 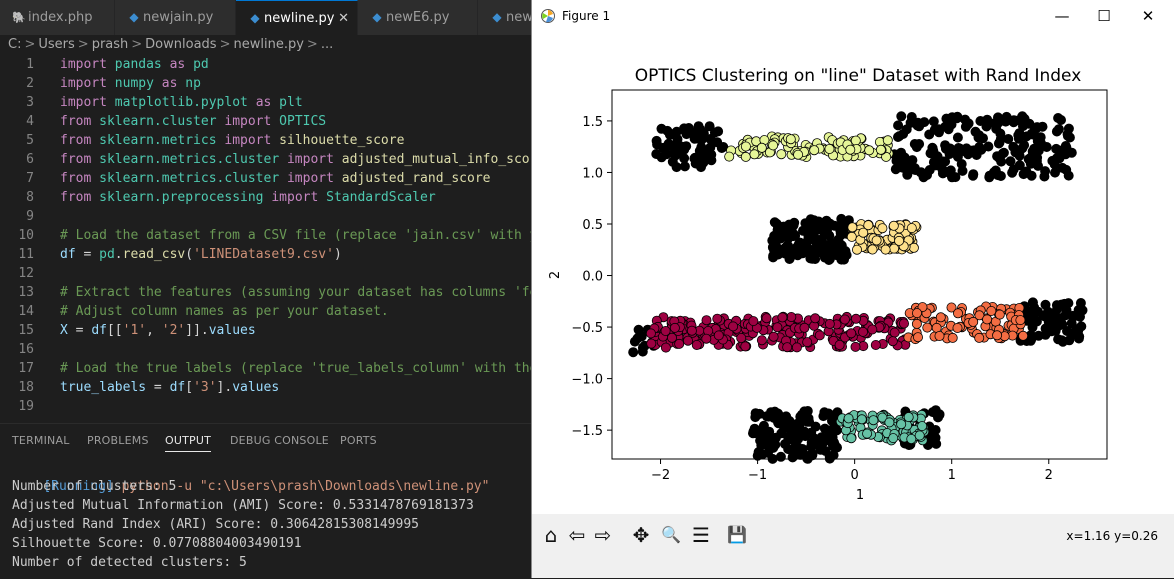 I want to click on back-icon: ⇦, so click(x=577, y=535).